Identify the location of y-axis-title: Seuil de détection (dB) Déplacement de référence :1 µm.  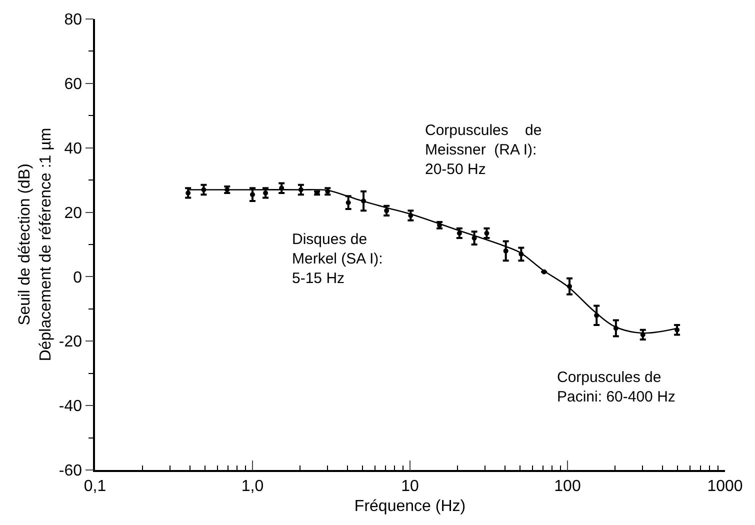
(35, 245).